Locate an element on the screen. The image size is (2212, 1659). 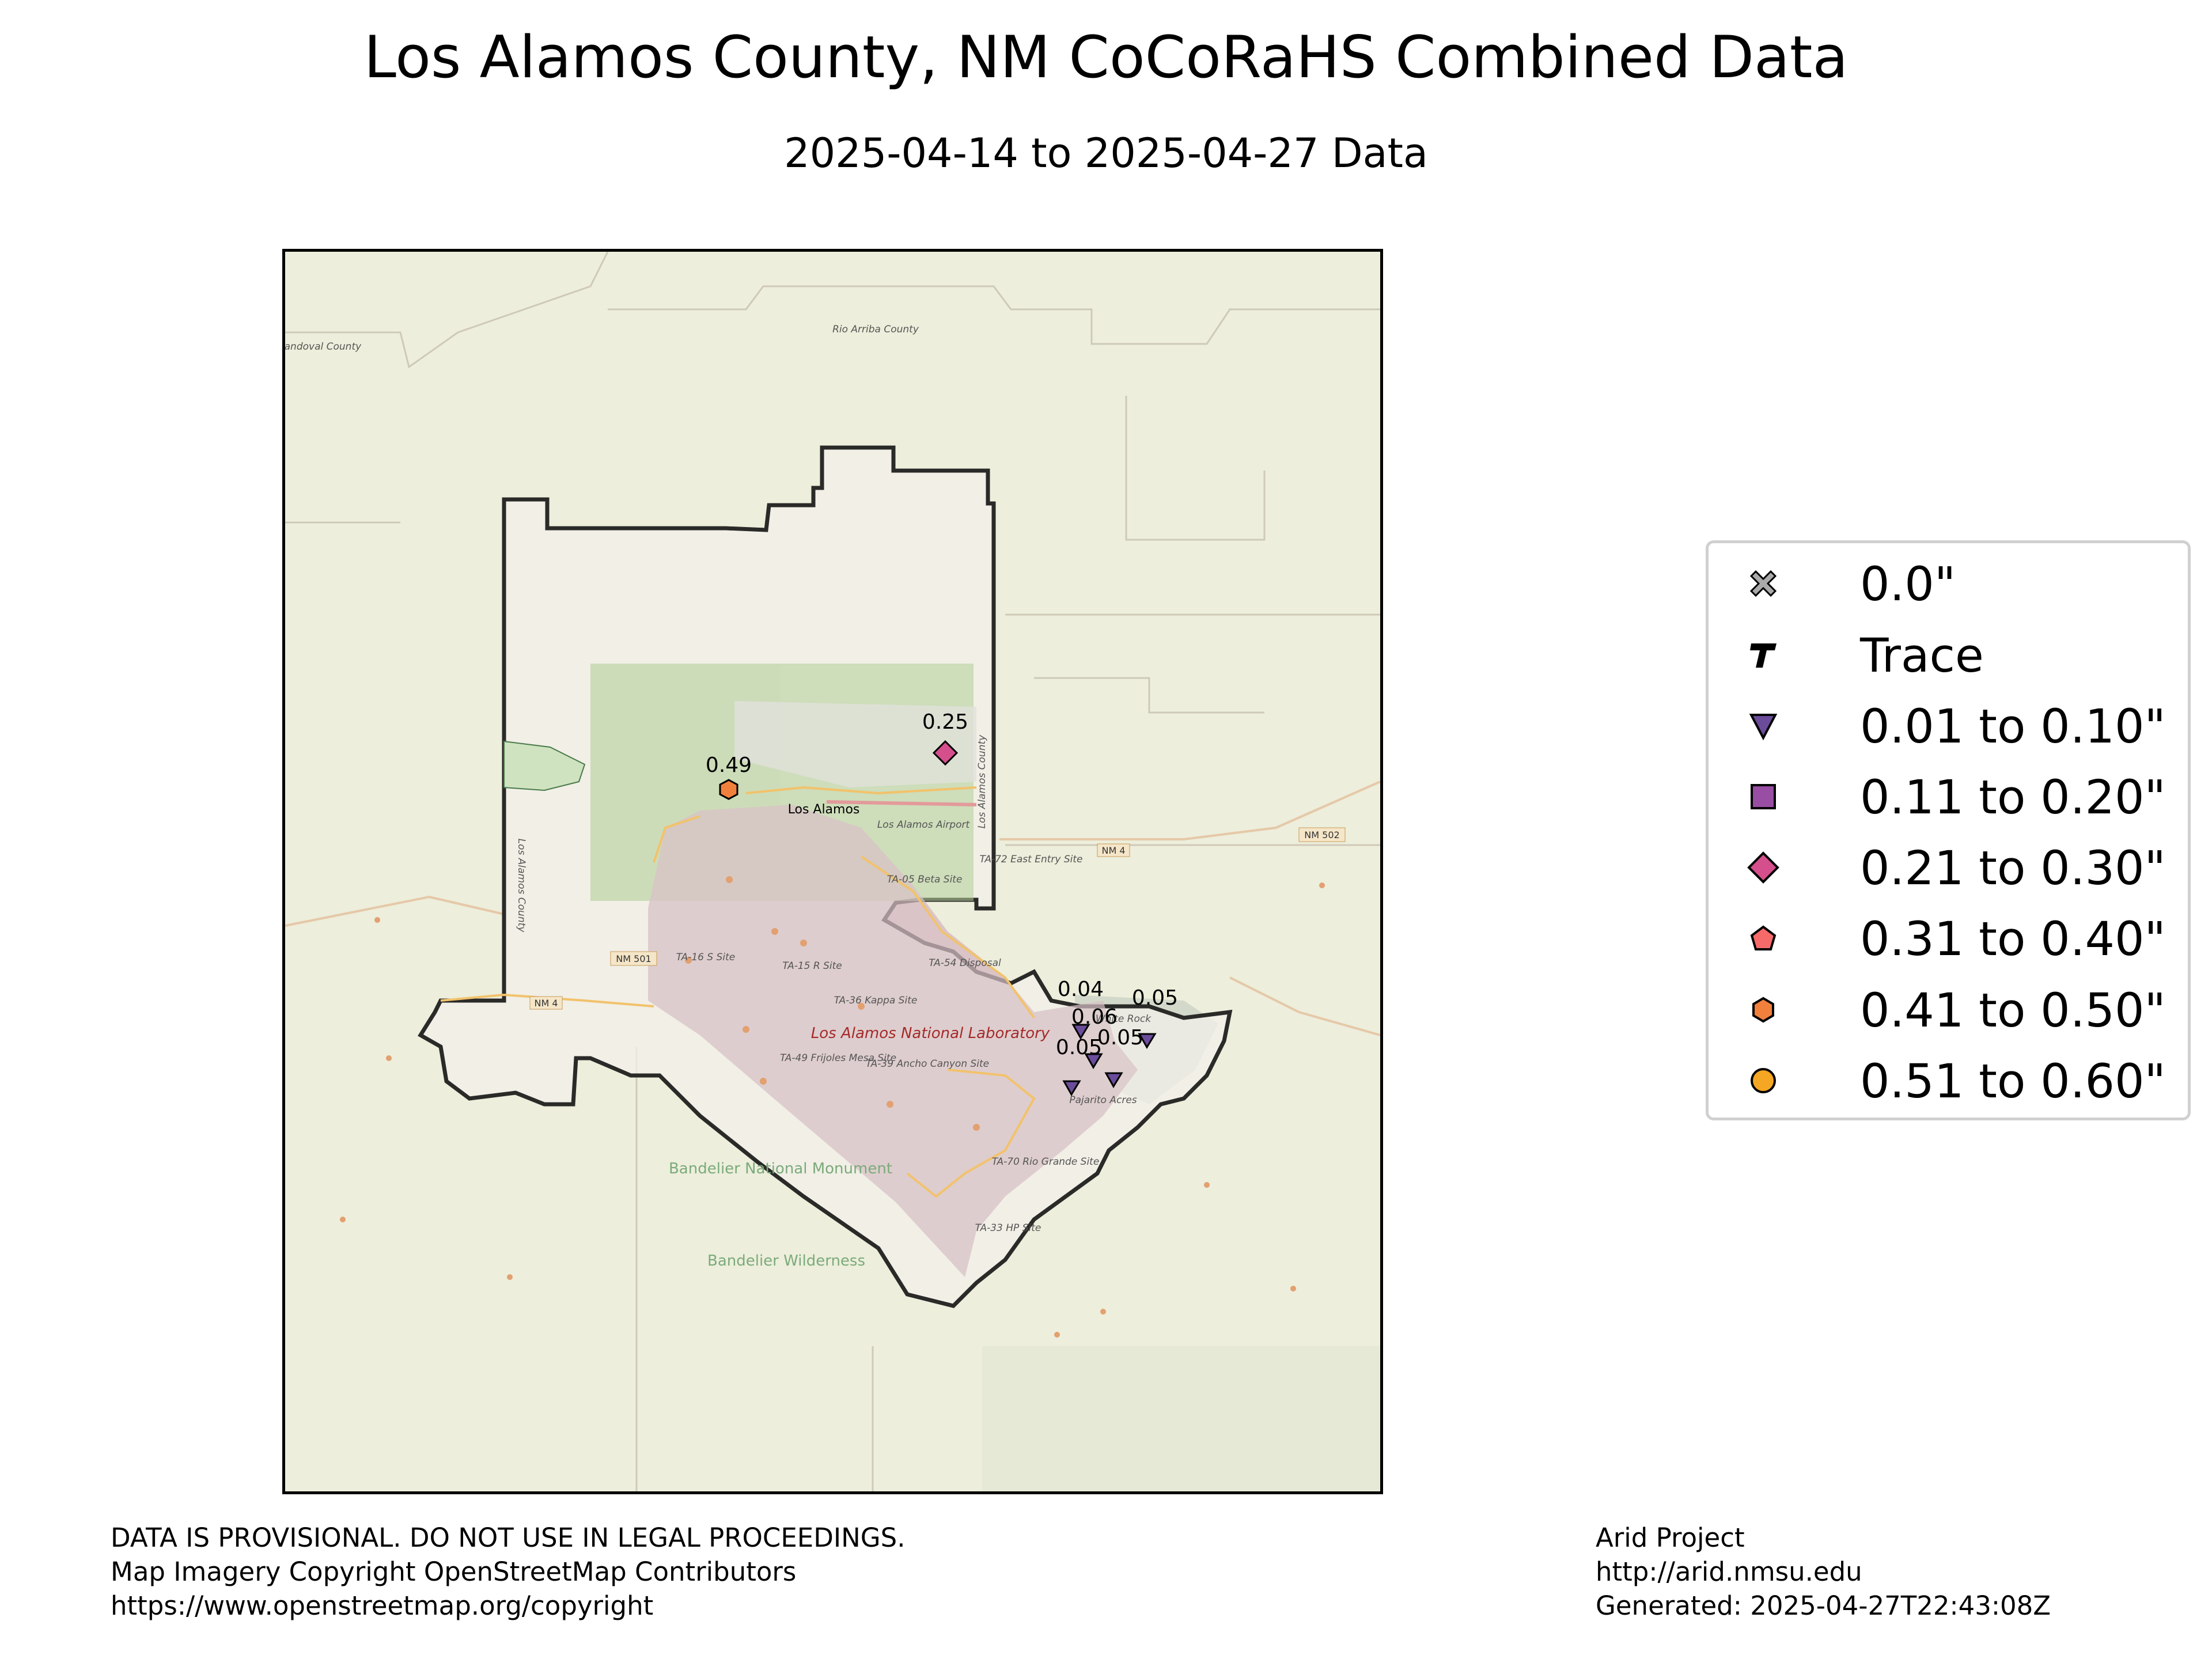
station-value-label: 0.06 is located at coordinates (1094, 1017).